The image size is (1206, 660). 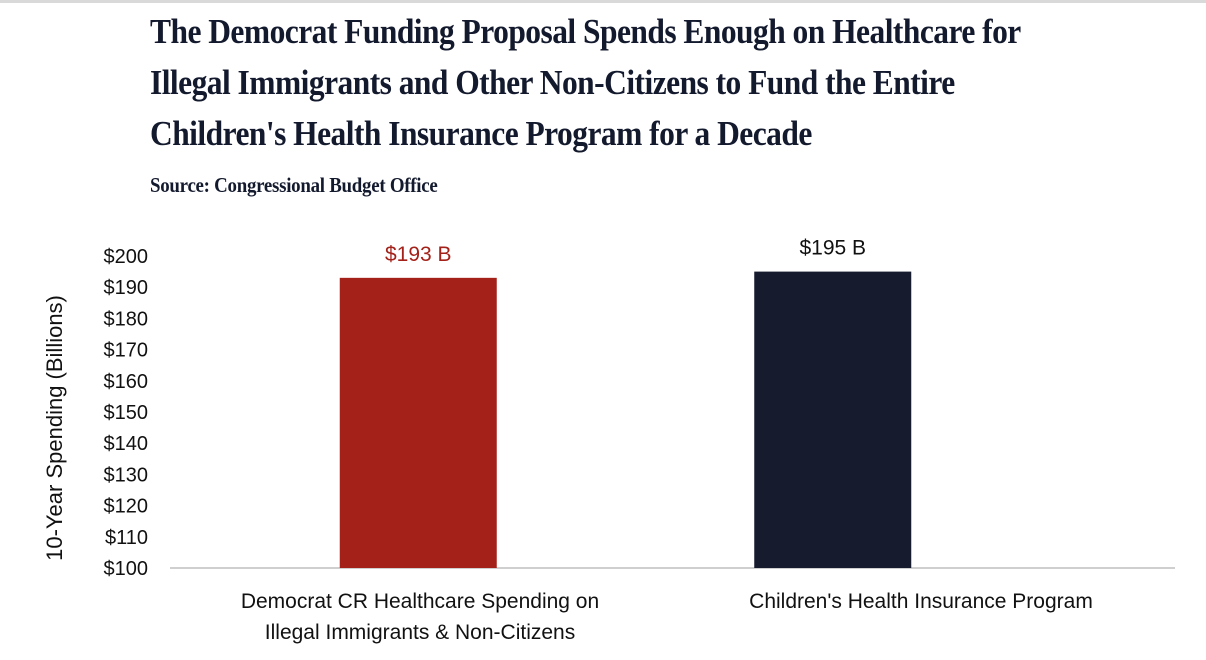 I want to click on chart-source: Source: Congressional Budget Office, so click(x=294, y=185).